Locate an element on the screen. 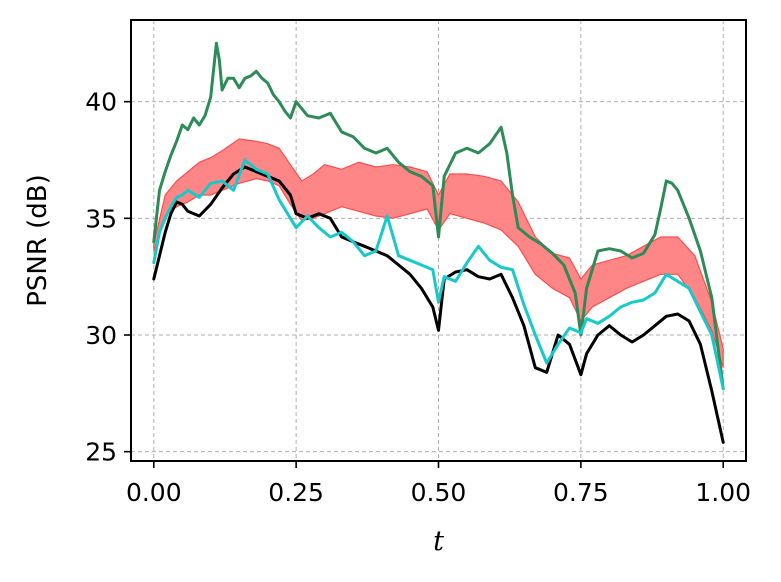 This screenshot has width=781, height=582. x-tick-label: 0.50 is located at coordinates (439, 492).